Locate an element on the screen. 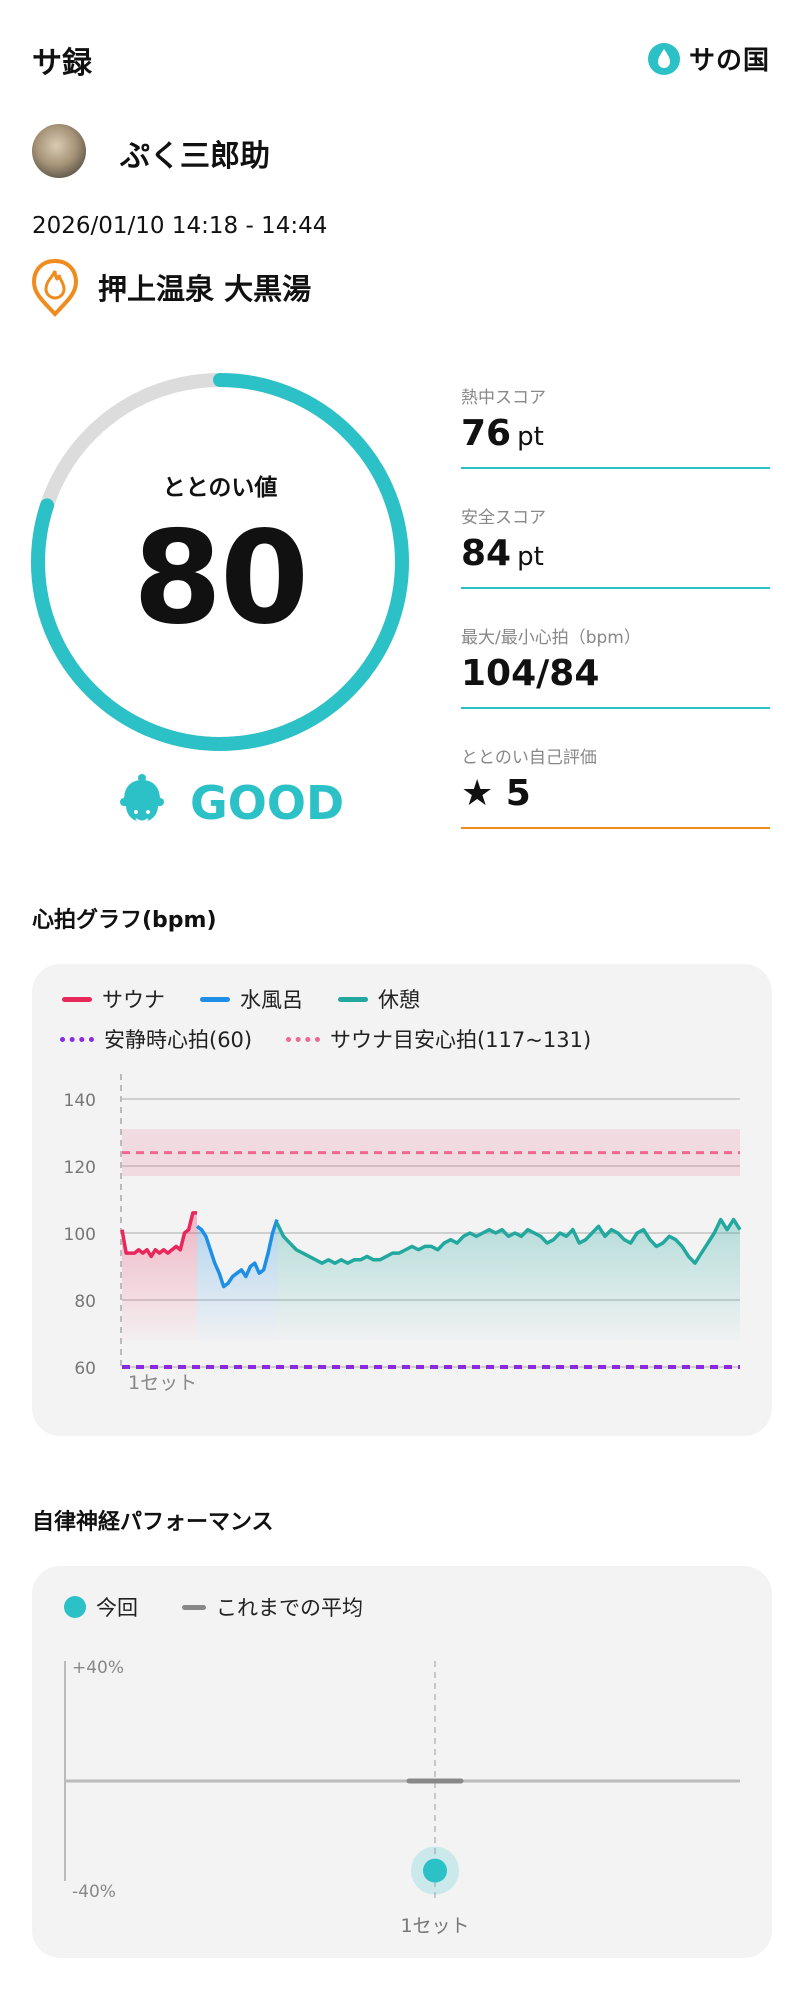 The image size is (800, 1991). legend-rest: 休憩 is located at coordinates (379, 999).